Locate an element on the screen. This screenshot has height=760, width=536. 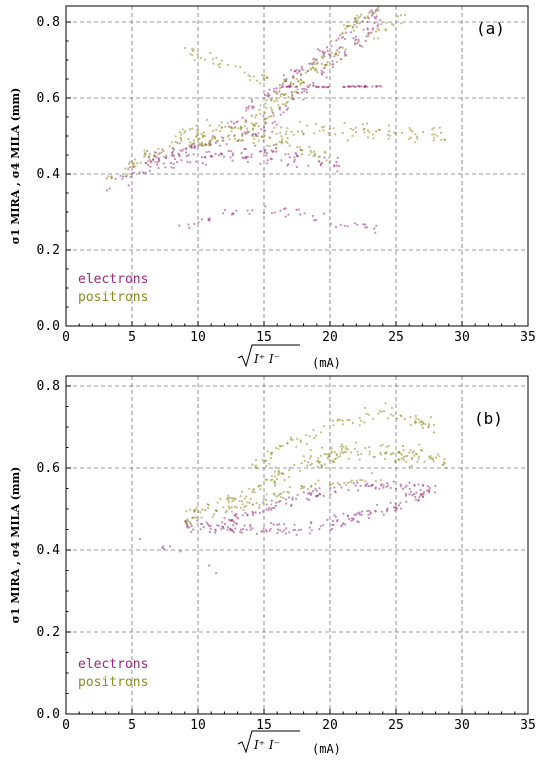
x-tick-label: 20 is located at coordinates (330, 337).